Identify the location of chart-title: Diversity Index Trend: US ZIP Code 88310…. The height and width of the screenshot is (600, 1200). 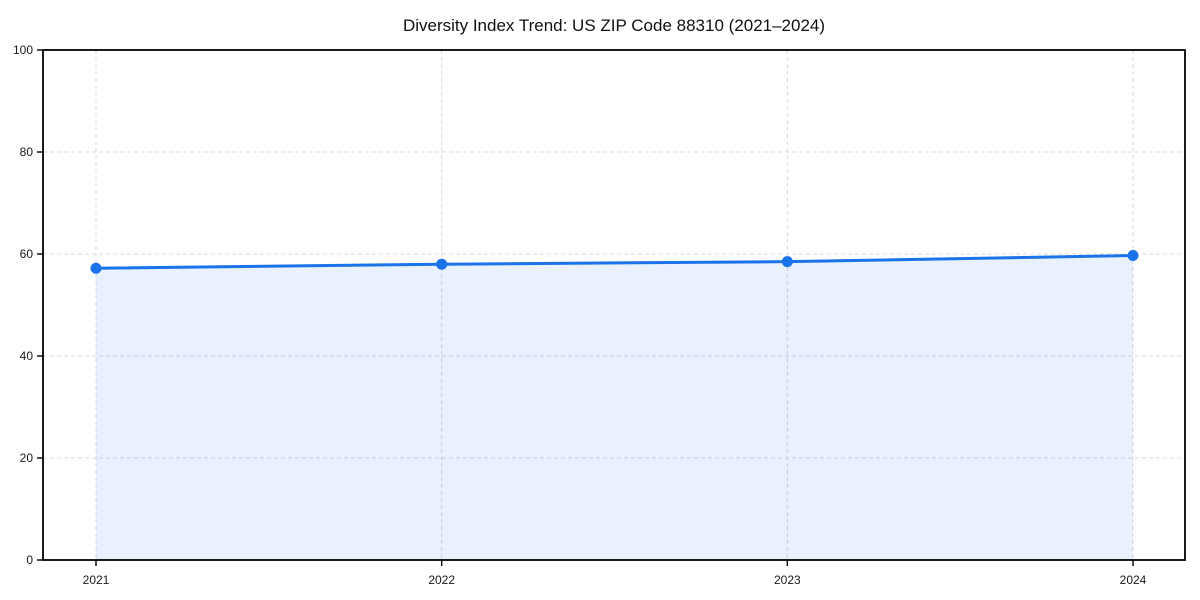
(614, 25).